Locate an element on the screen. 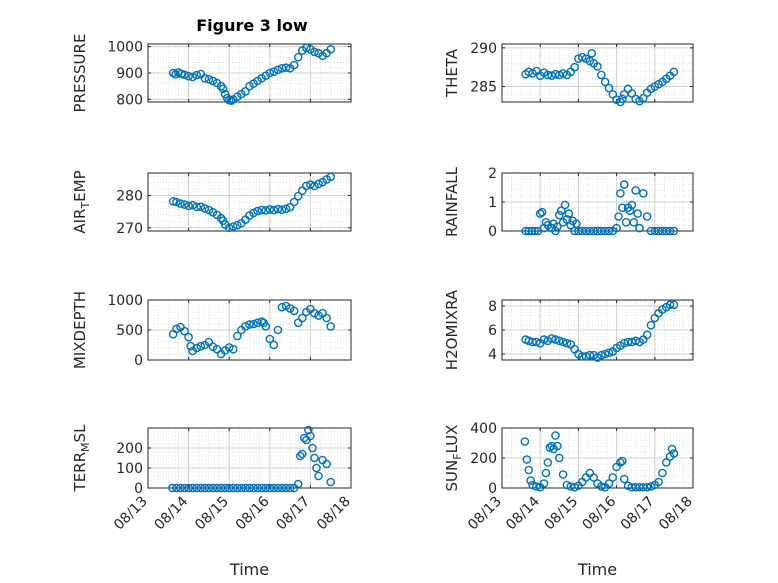  subplot-2: 285 290 THETA is located at coordinates (568, 74).